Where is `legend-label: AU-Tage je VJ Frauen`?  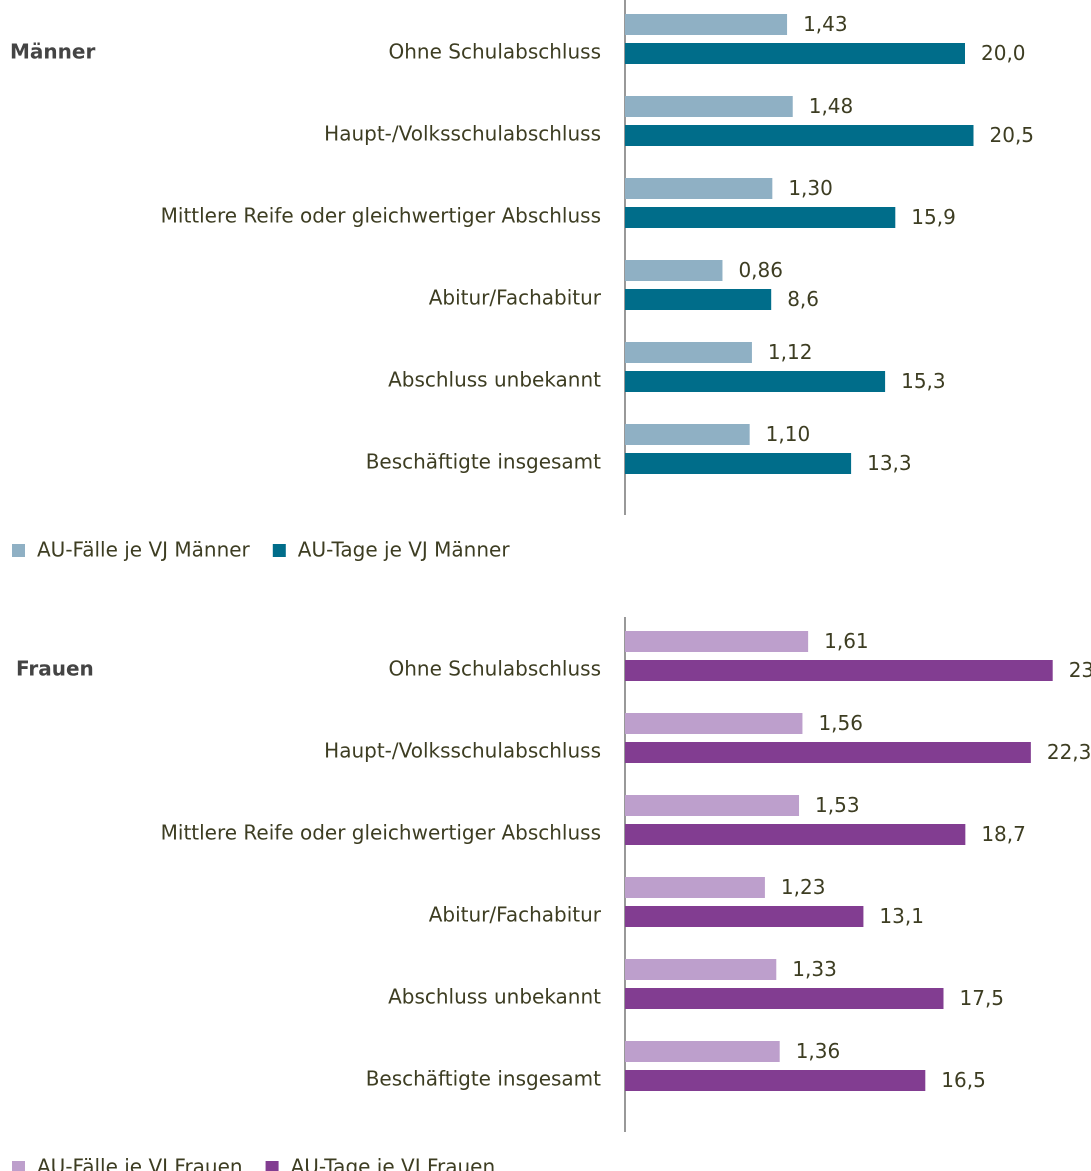 legend-label: AU-Tage je VJ Frauen is located at coordinates (393, 1163).